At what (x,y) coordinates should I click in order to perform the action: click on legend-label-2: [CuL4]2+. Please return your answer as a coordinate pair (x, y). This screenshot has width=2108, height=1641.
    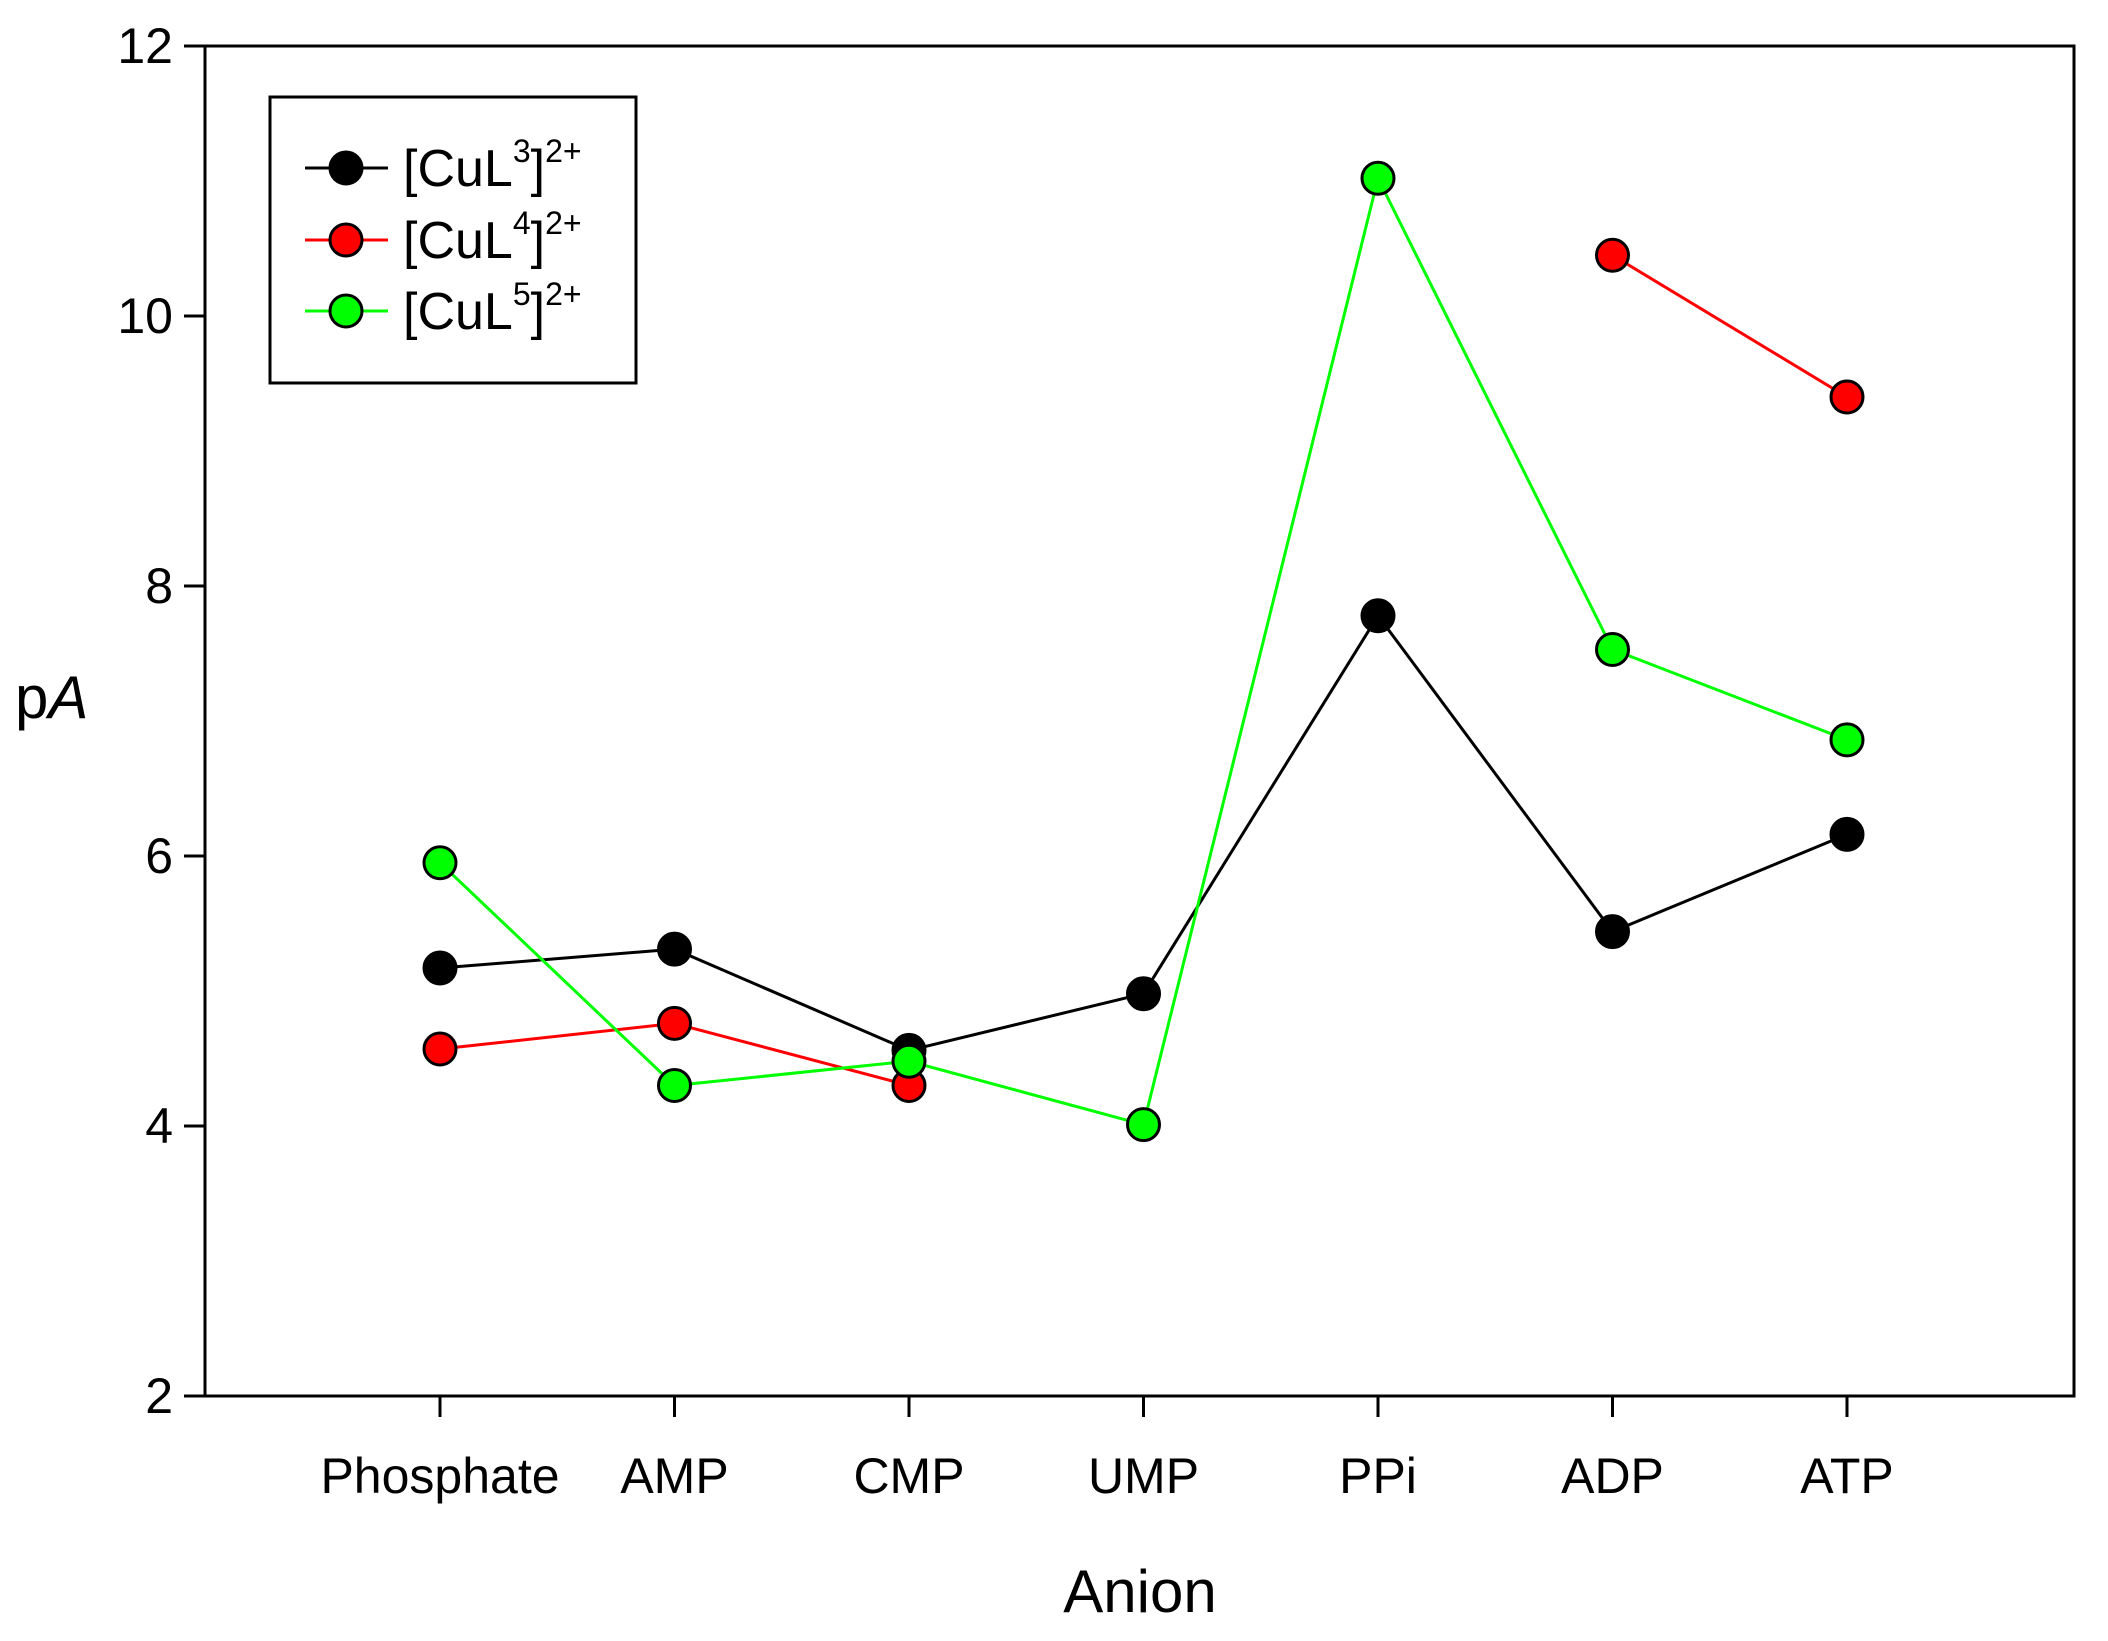
    Looking at the image, I should click on (492, 237).